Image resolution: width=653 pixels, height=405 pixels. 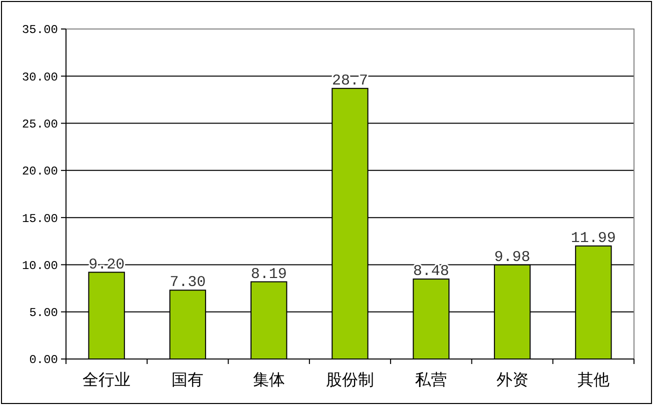 I want to click on x-tick-label: 私营, so click(x=431, y=379).